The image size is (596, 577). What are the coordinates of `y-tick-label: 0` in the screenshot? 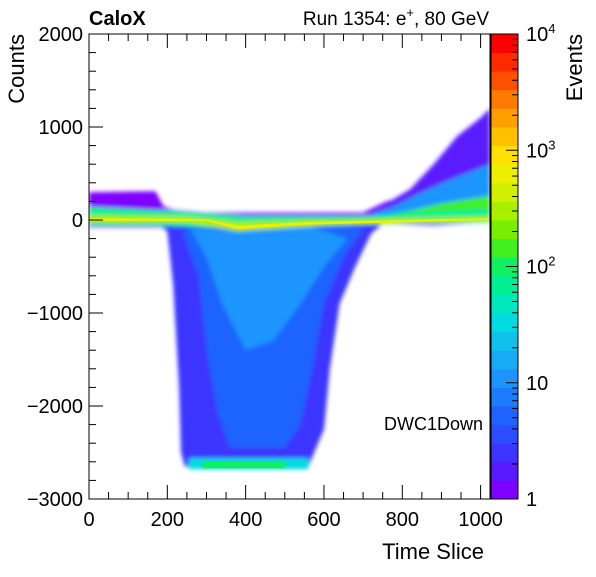 It's located at (77, 221).